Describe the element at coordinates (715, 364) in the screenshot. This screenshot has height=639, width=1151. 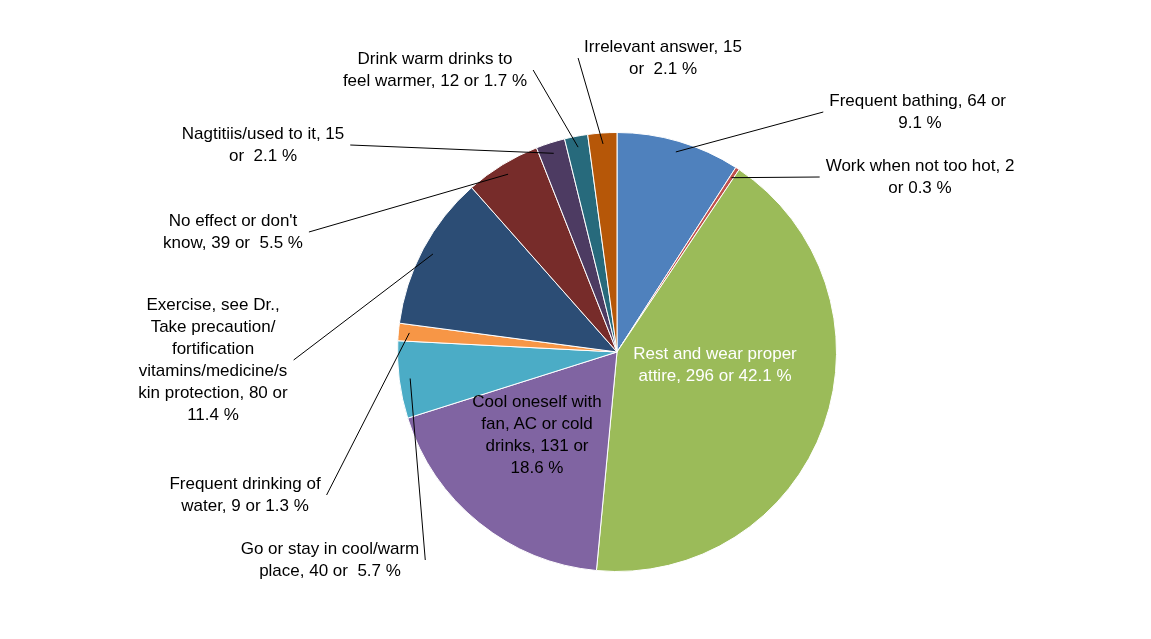
I see `slice-label: Rest and wear proper attire, 296 or 42.1 %` at that location.